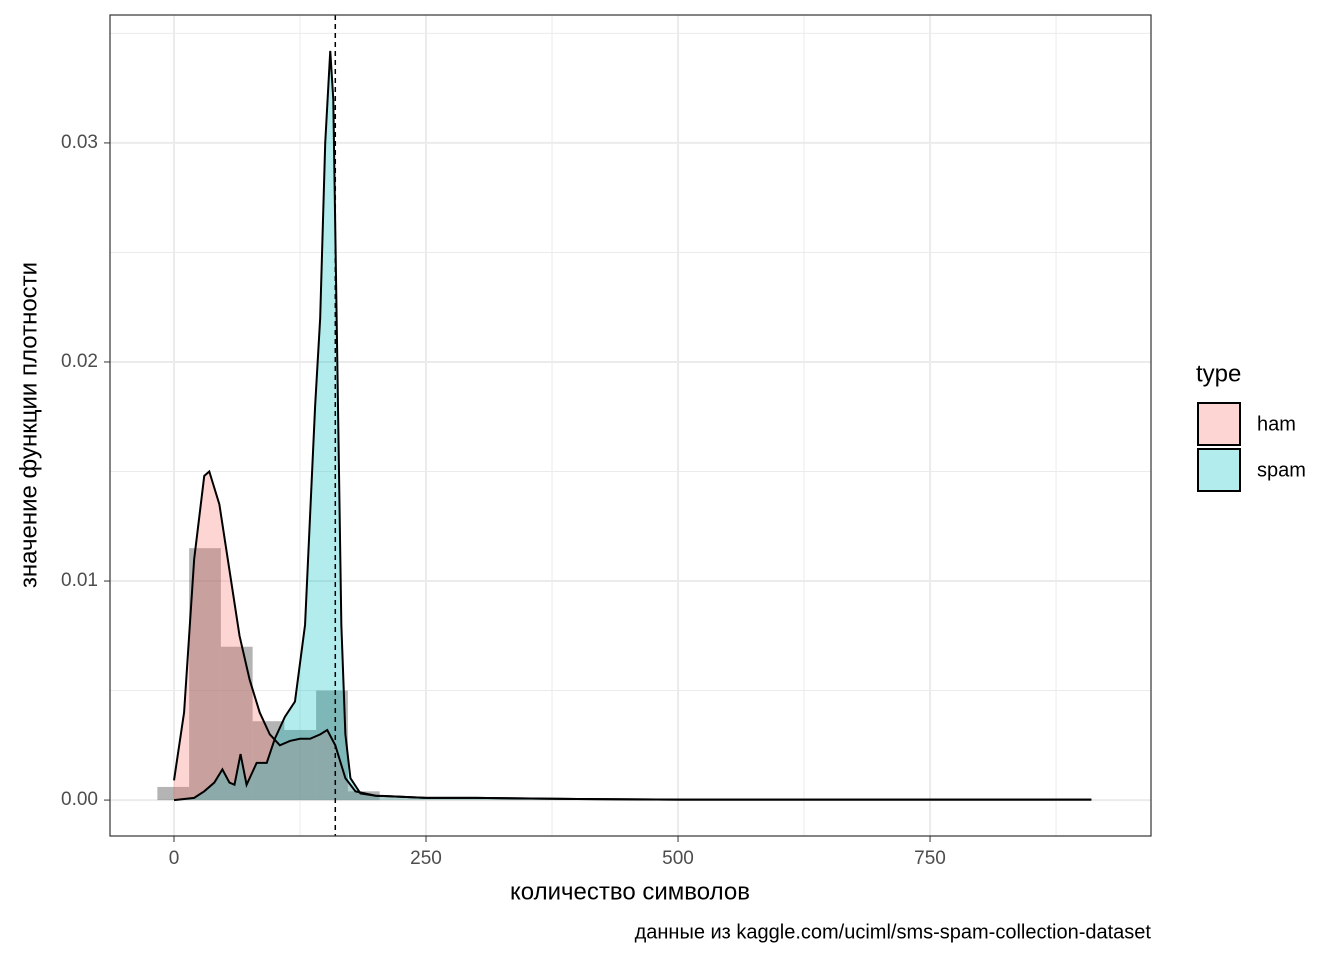 This screenshot has width=1344, height=960. I want to click on x-tick-label: 500, so click(678, 858).